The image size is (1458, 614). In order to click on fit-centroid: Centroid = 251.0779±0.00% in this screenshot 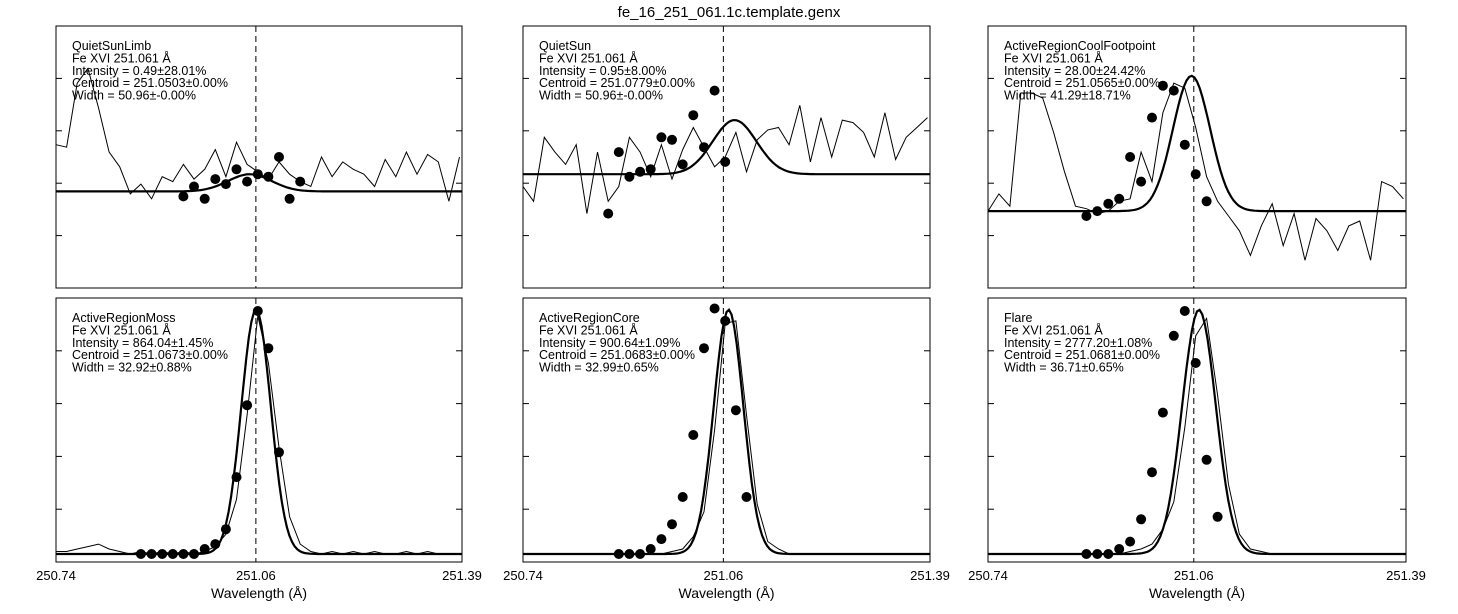, I will do `click(617, 83)`.